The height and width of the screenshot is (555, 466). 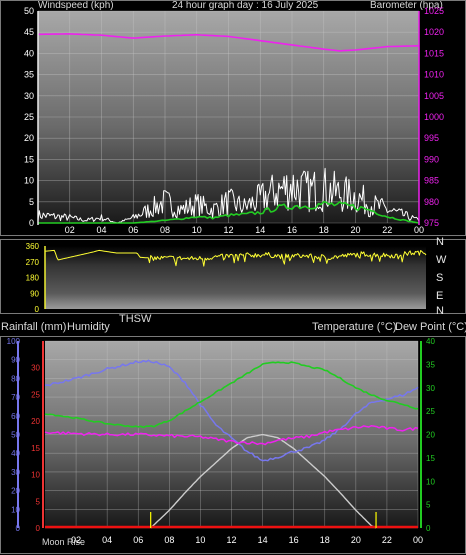 I want to click on wind-x-tick-label: 00, so click(x=419, y=230).